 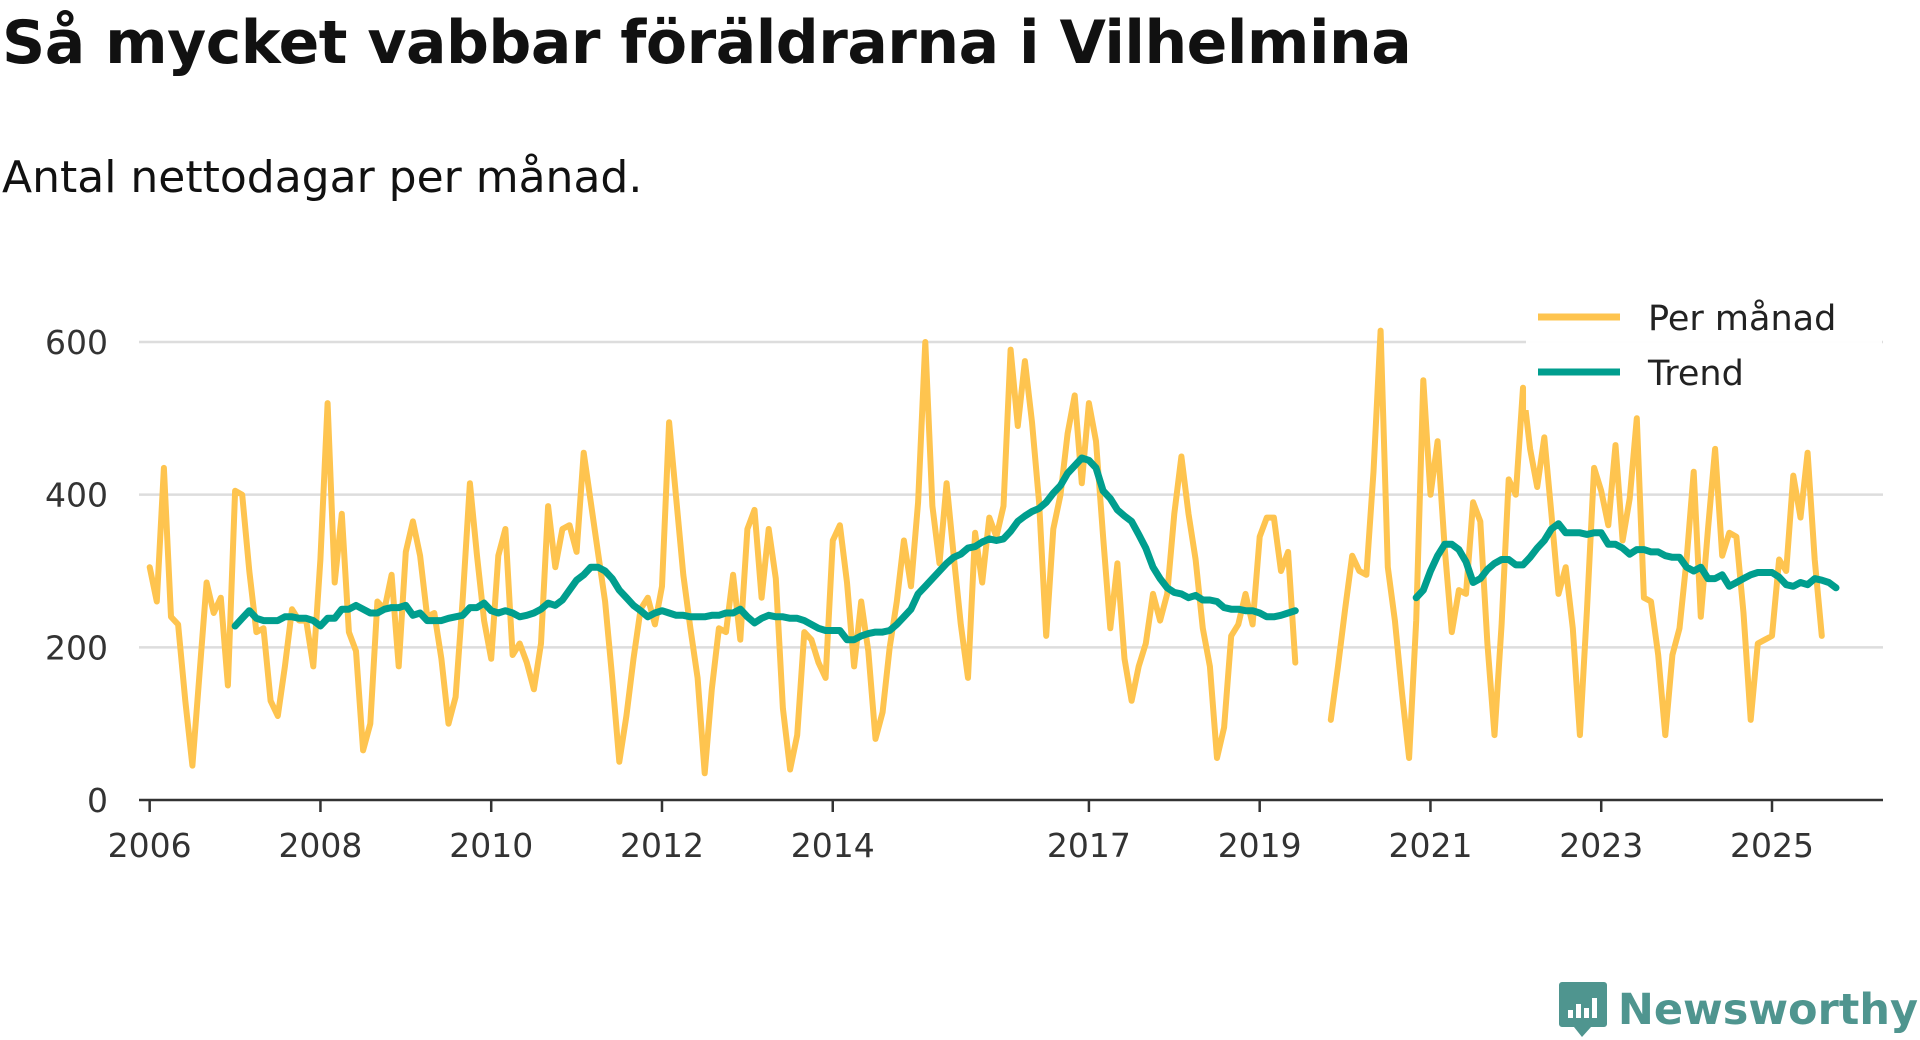 I want to click on y-tick-label: 400, so click(x=76, y=495).